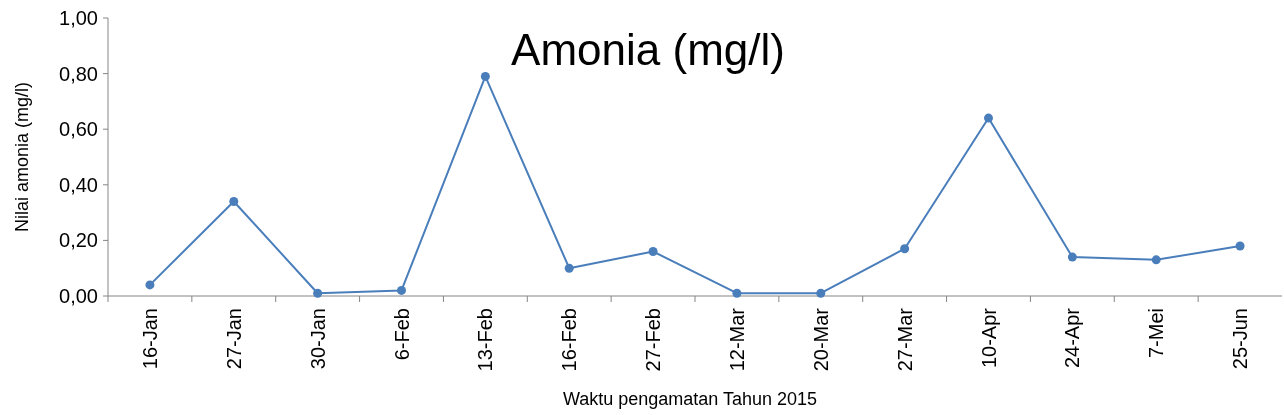 This screenshot has width=1284, height=415. I want to click on x-tick-label: 27-Mar, so click(904, 339).